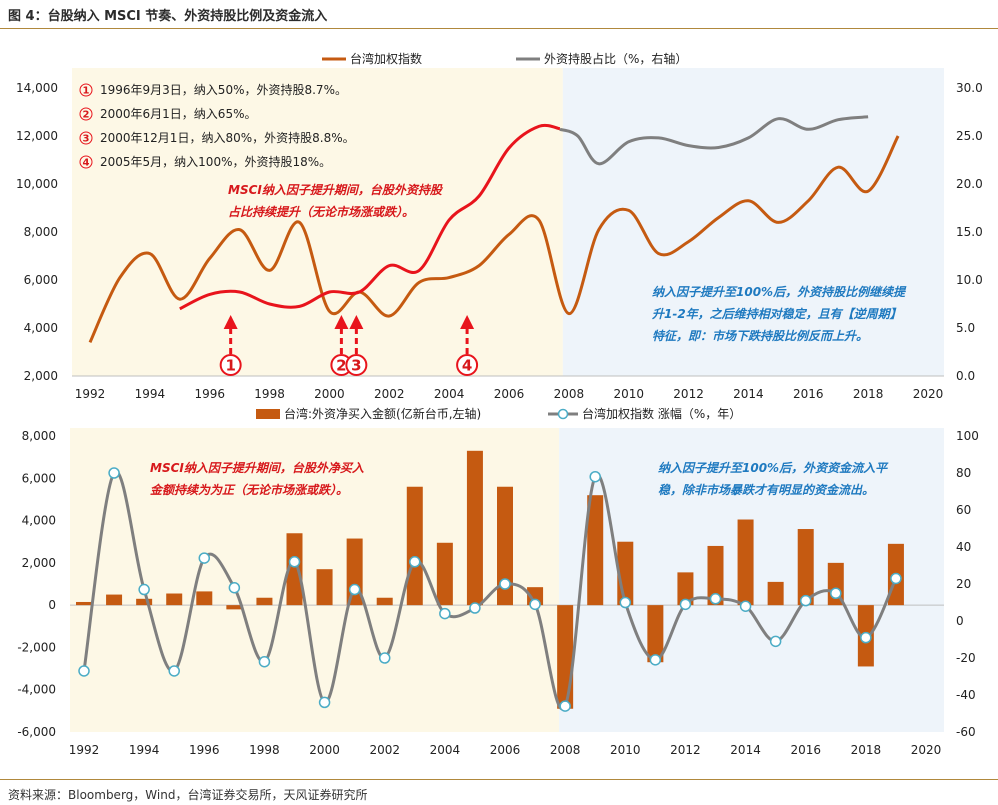 The width and height of the screenshot is (998, 805). What do you see at coordinates (382, 413) in the screenshot?
I see `legend-label-bar: 台湾:外资净买入金额(亿新台币,左轴)` at bounding box center [382, 413].